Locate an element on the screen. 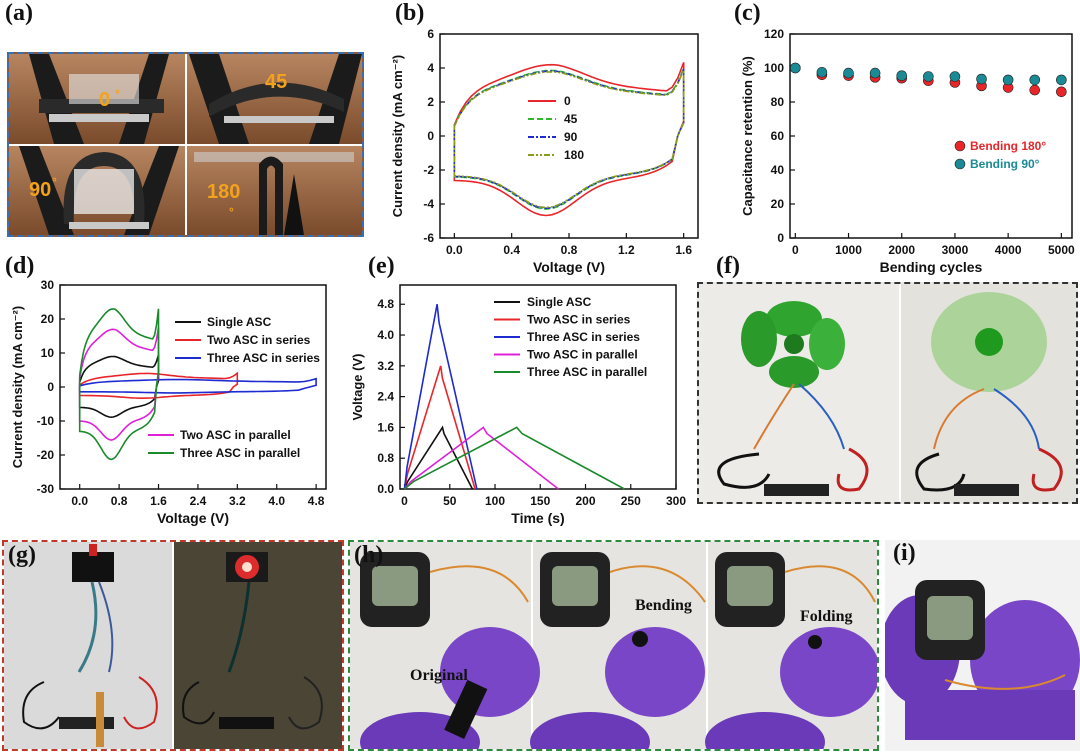 This screenshot has width=1080, height=753. watch-photos: Original Bending Folding is located at coordinates (613, 645).